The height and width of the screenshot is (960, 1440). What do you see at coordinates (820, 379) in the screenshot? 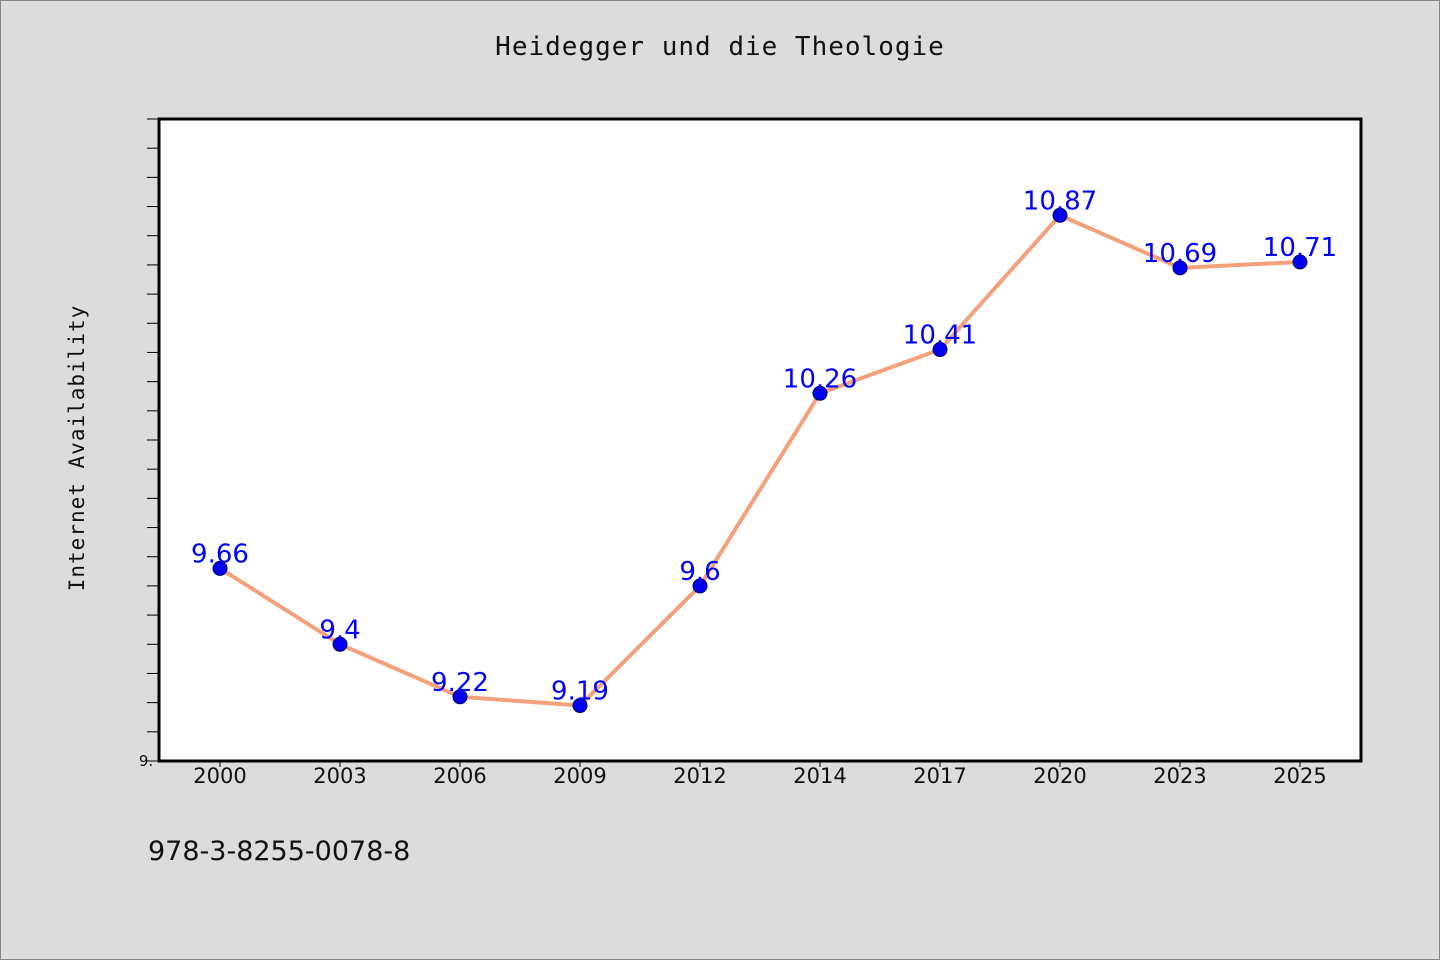
I see `data-label: 10.26` at bounding box center [820, 379].